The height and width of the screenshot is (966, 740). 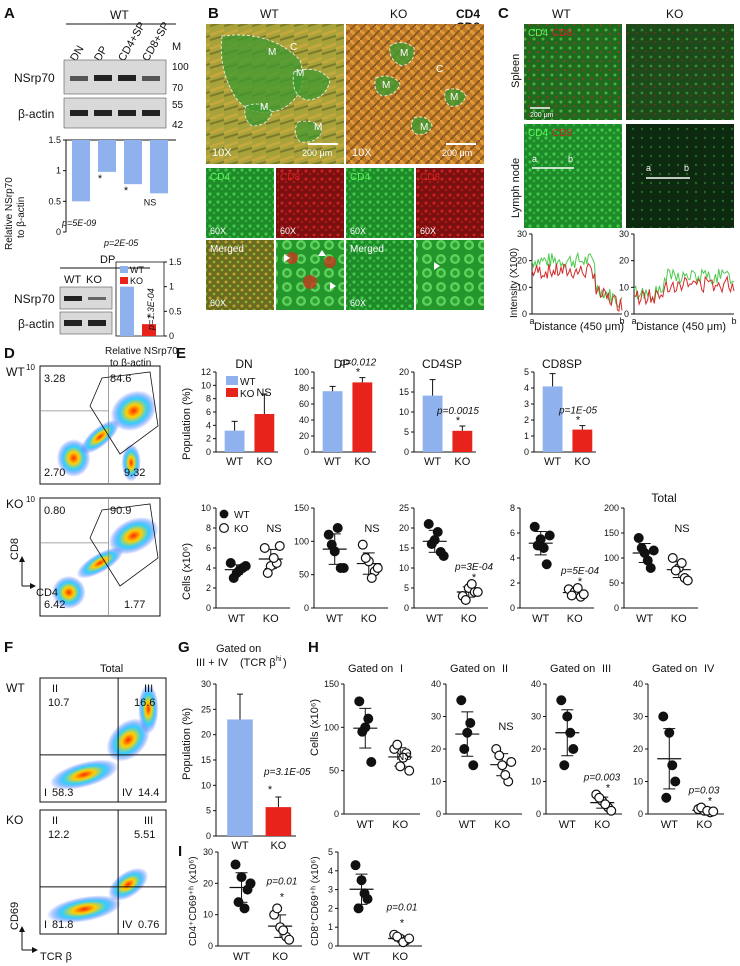 What do you see at coordinates (36, 114) in the screenshot?
I see `blot-label: β-actin` at bounding box center [36, 114].